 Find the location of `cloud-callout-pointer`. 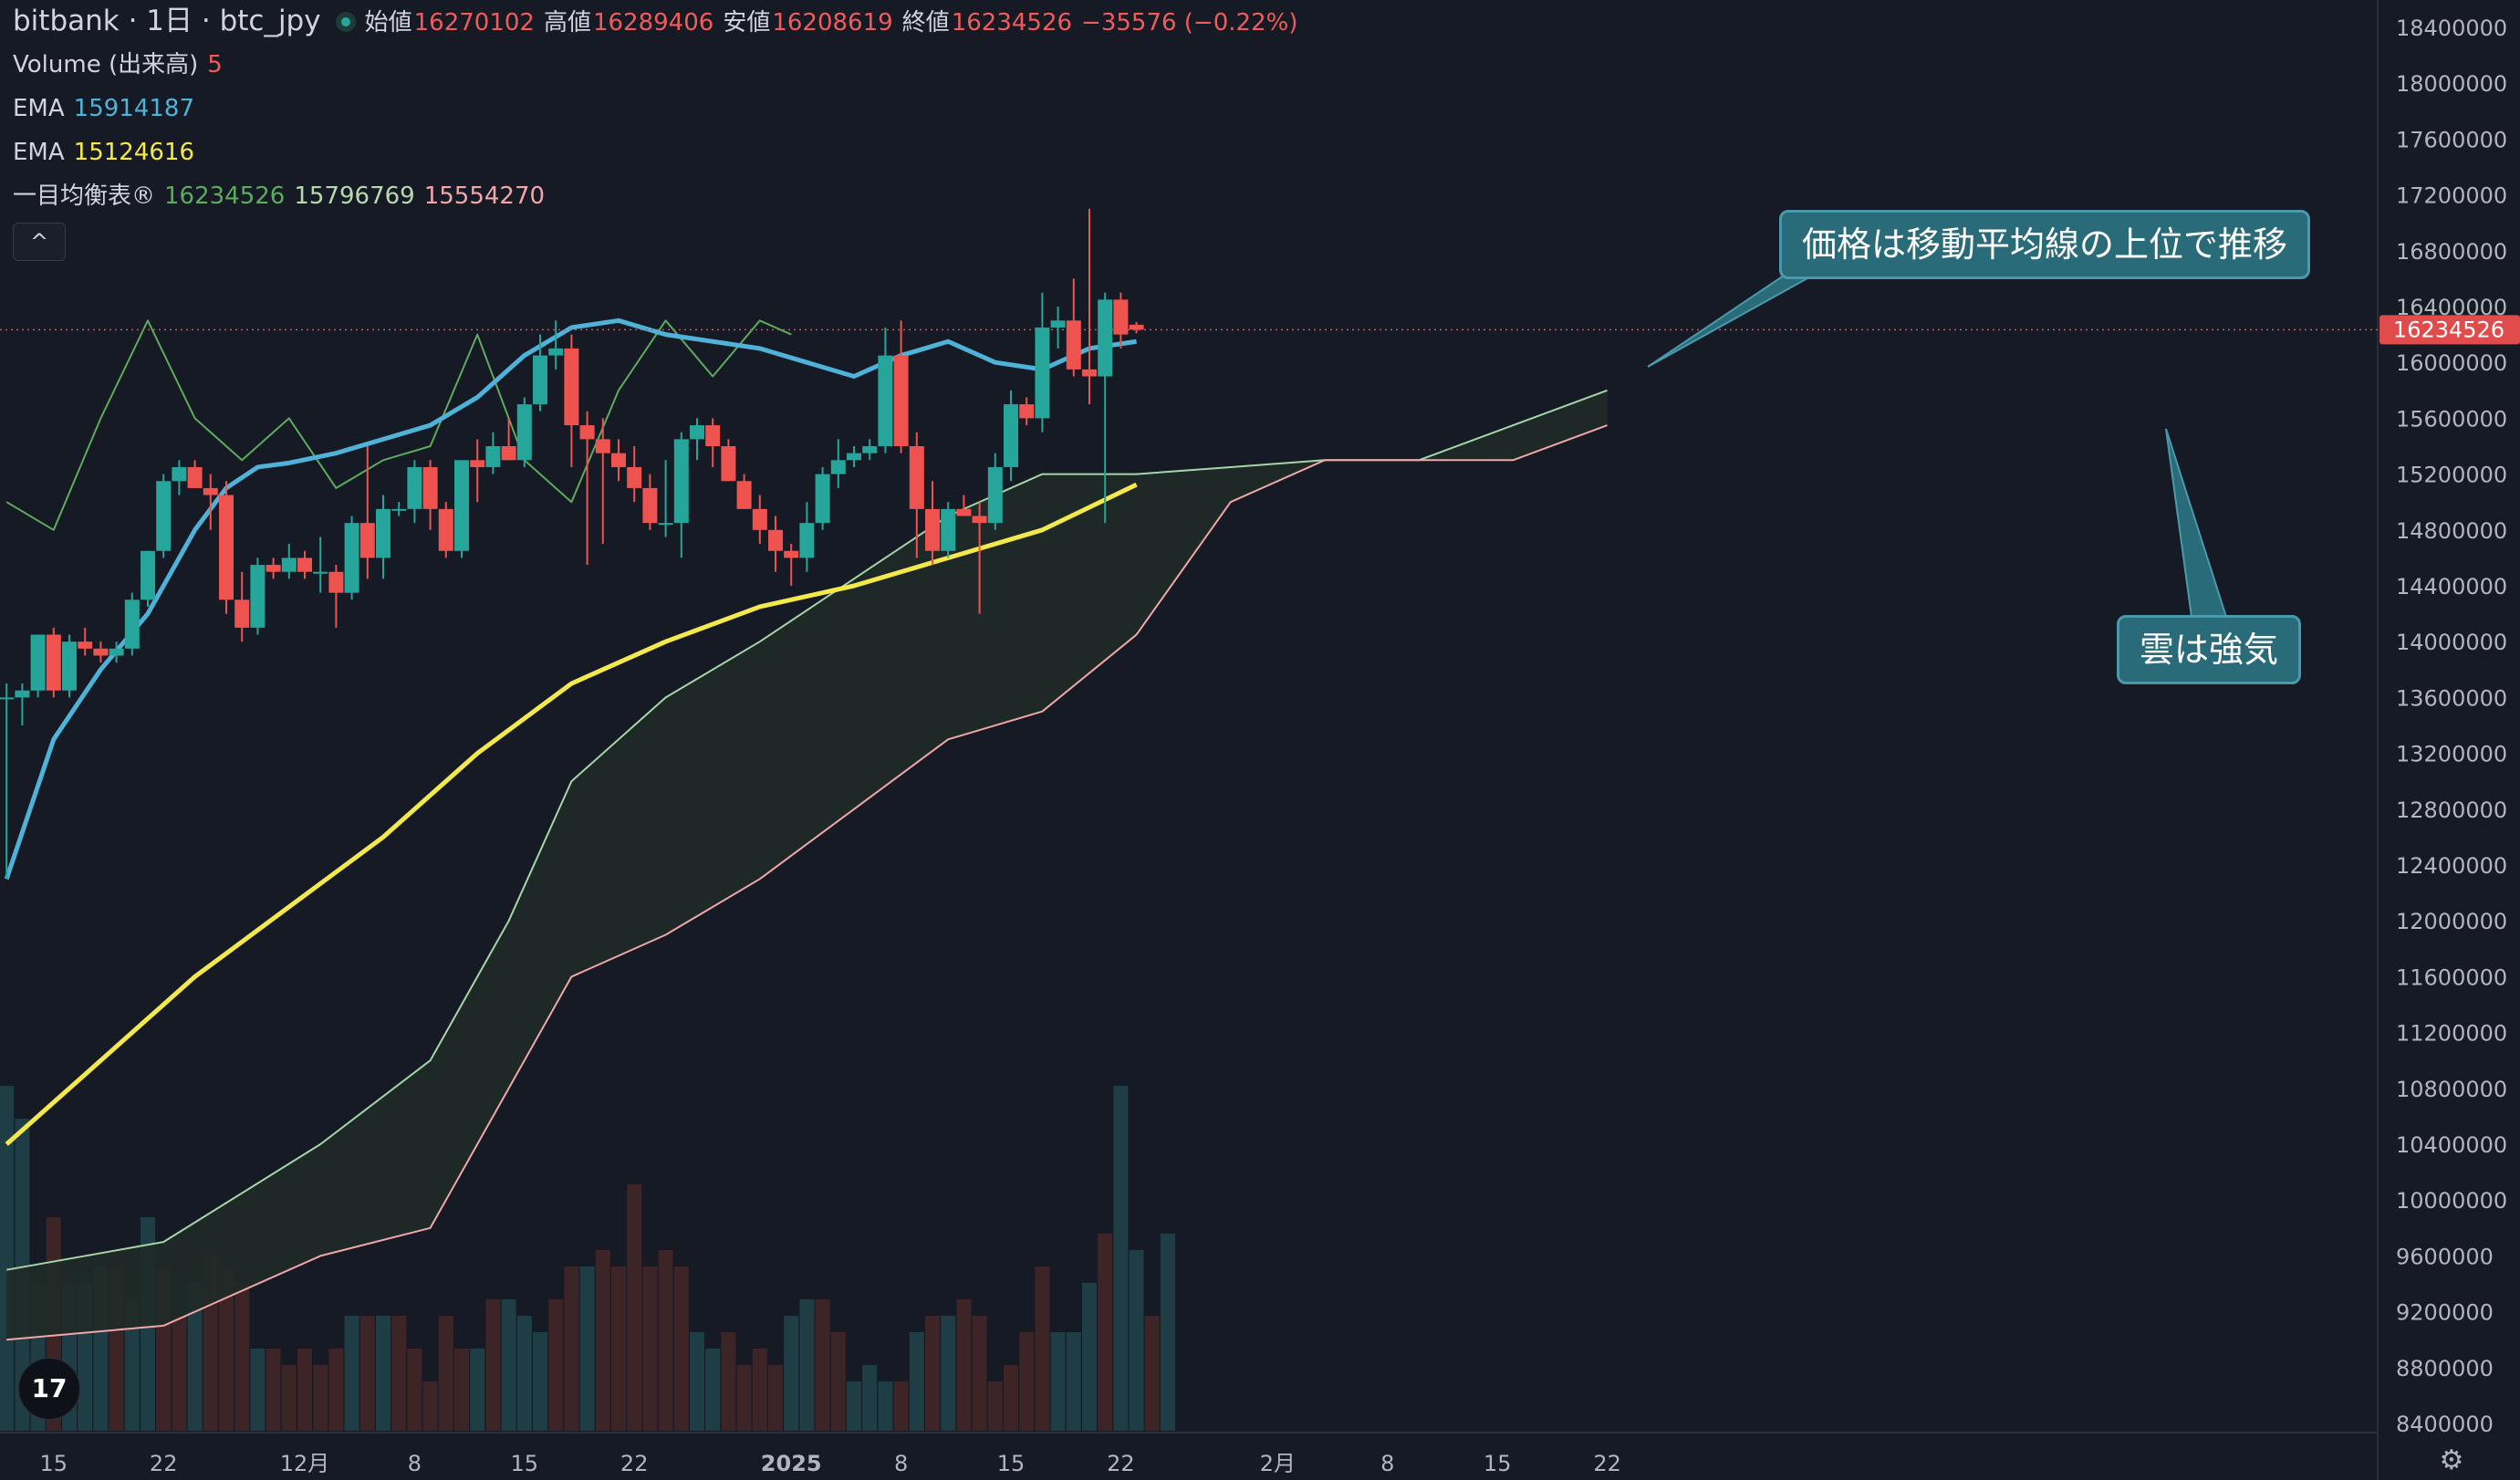

cloud-callout-pointer is located at coordinates (2196, 523).